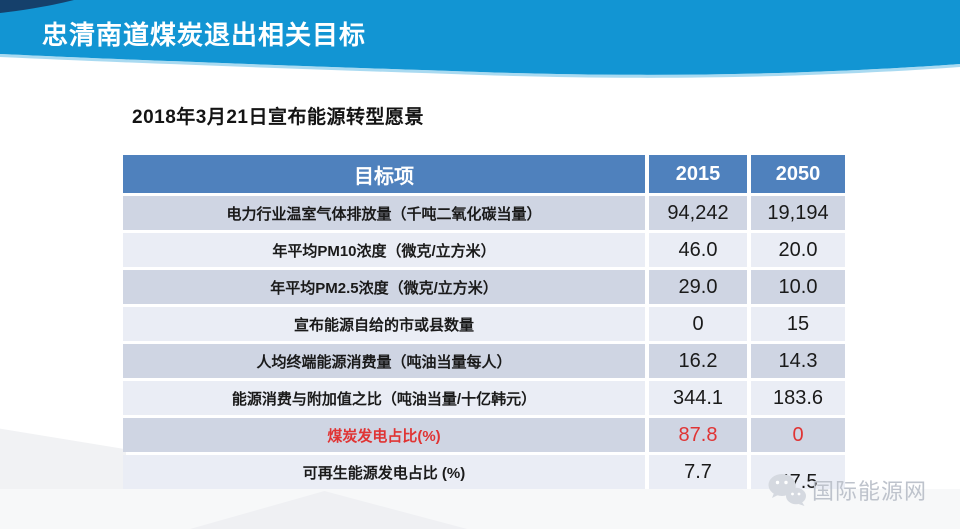  What do you see at coordinates (384, 361) in the screenshot?
I see `row-label: 人均终端能源消费量（吨油当量每人）` at bounding box center [384, 361].